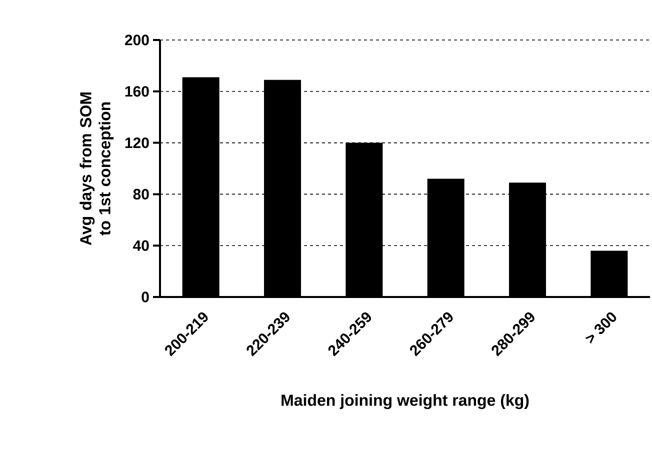 The height and width of the screenshot is (468, 652). What do you see at coordinates (600, 328) in the screenshot?
I see `x-tick-label: > 300` at bounding box center [600, 328].